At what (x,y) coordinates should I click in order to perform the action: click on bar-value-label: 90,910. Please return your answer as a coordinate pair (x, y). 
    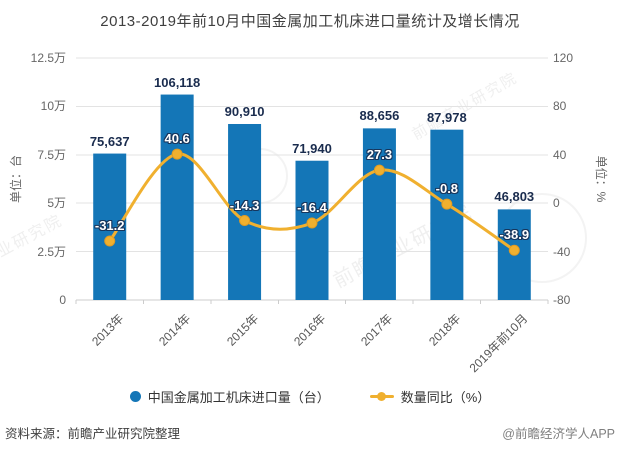
    Looking at the image, I should click on (244, 111).